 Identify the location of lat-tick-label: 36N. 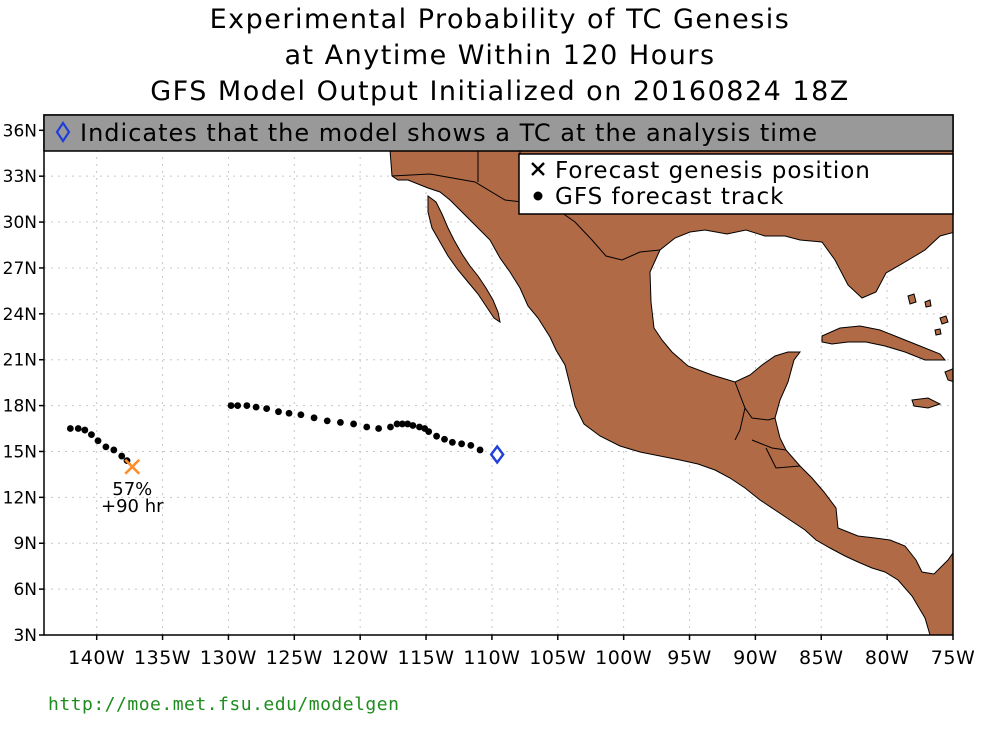
(20, 131).